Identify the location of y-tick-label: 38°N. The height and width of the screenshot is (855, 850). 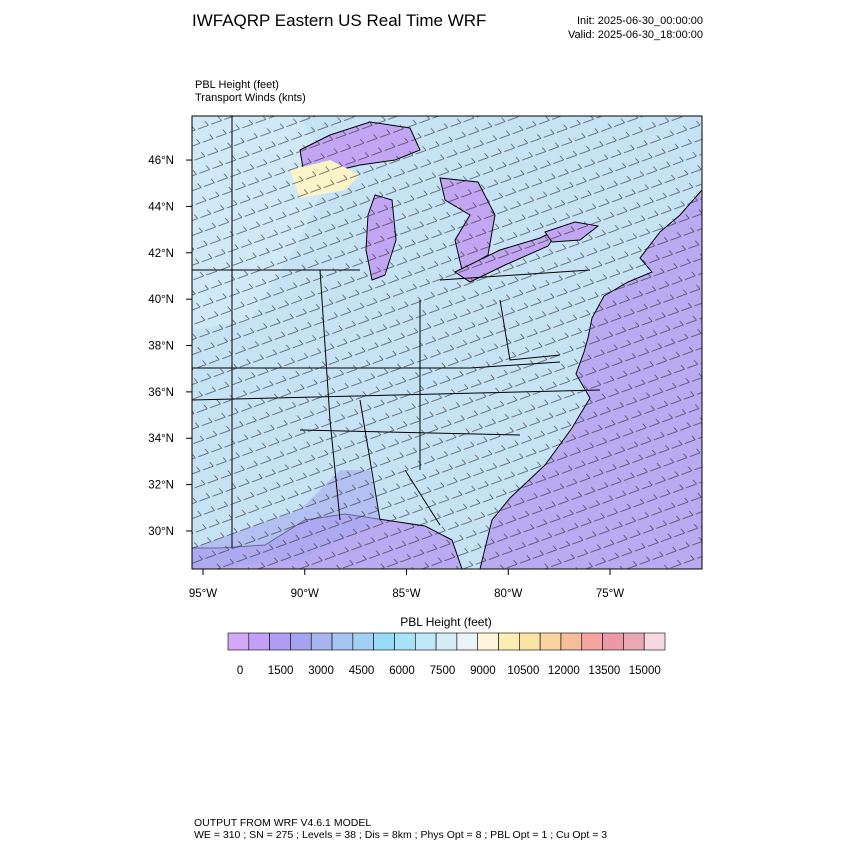
(161, 347).